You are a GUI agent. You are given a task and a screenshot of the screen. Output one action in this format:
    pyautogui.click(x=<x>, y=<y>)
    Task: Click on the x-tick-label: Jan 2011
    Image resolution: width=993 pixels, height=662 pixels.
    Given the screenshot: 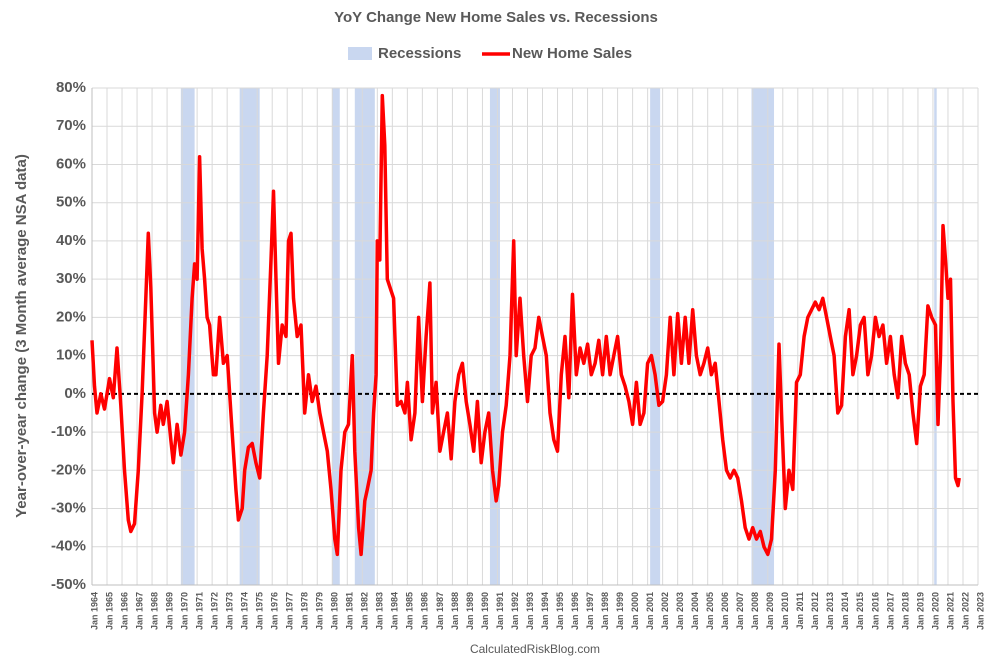 What is the action you would take?
    pyautogui.click(x=800, y=611)
    